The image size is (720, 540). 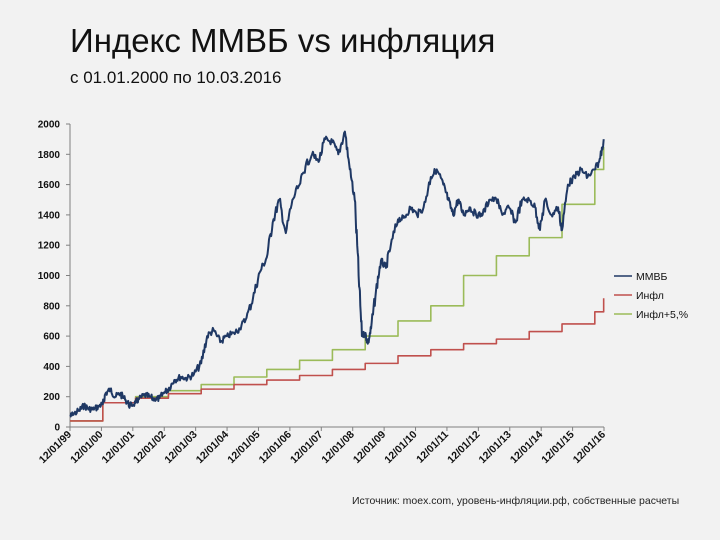 I want to click on x-tick-label: 12/01/06, so click(x=275, y=447).